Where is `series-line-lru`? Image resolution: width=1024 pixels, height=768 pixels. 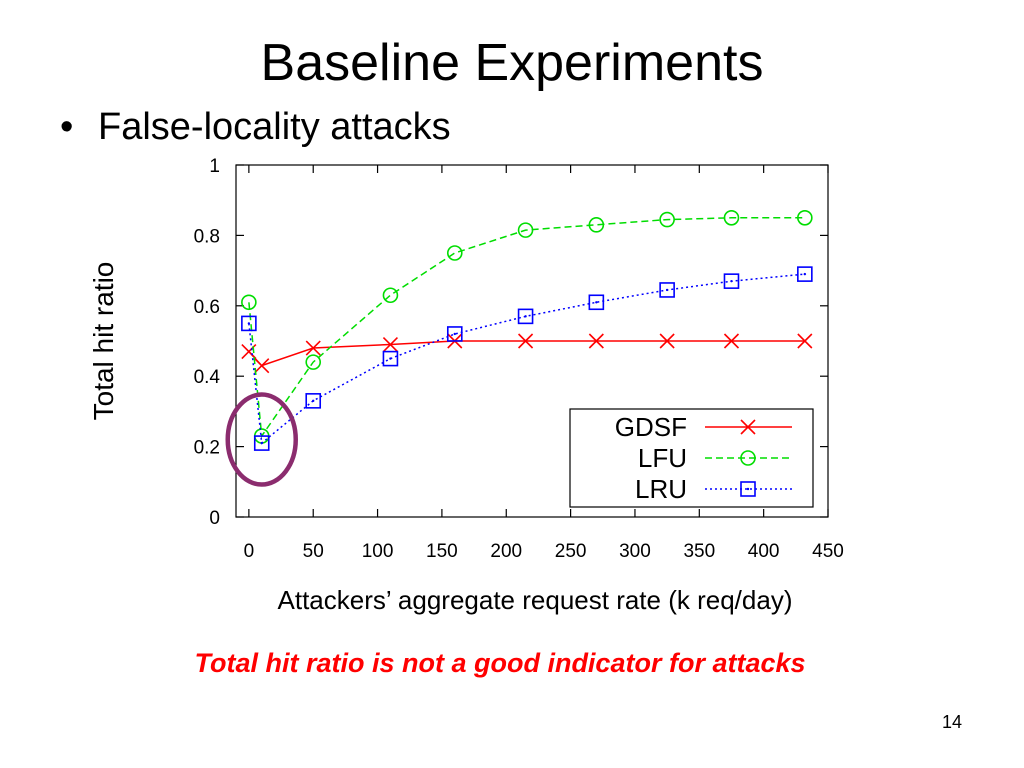 series-line-lru is located at coordinates (526, 359).